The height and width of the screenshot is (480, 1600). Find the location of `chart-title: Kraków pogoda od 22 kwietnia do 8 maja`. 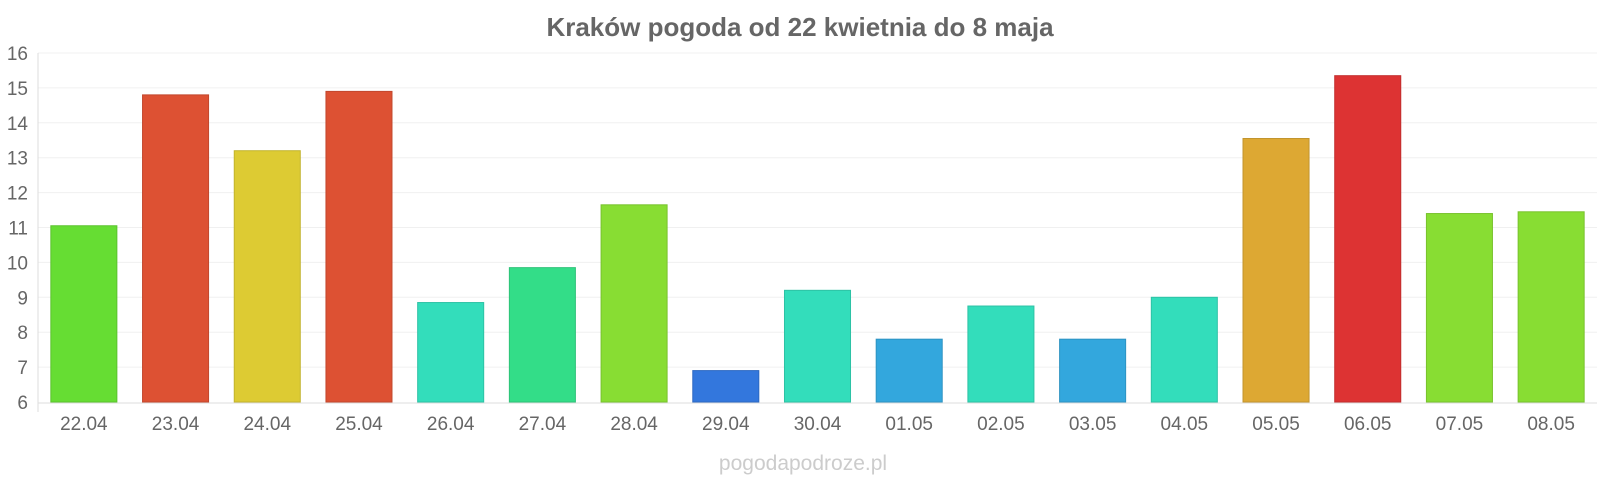

chart-title: Kraków pogoda od 22 kwietnia do 8 maja is located at coordinates (800, 27).